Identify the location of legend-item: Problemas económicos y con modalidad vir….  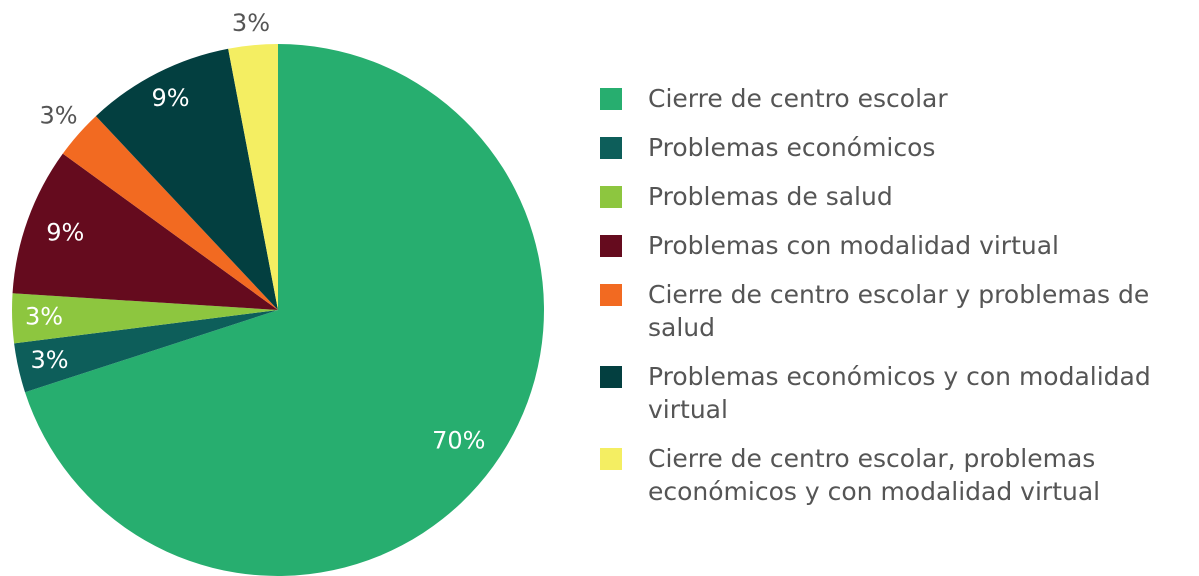
(895, 393).